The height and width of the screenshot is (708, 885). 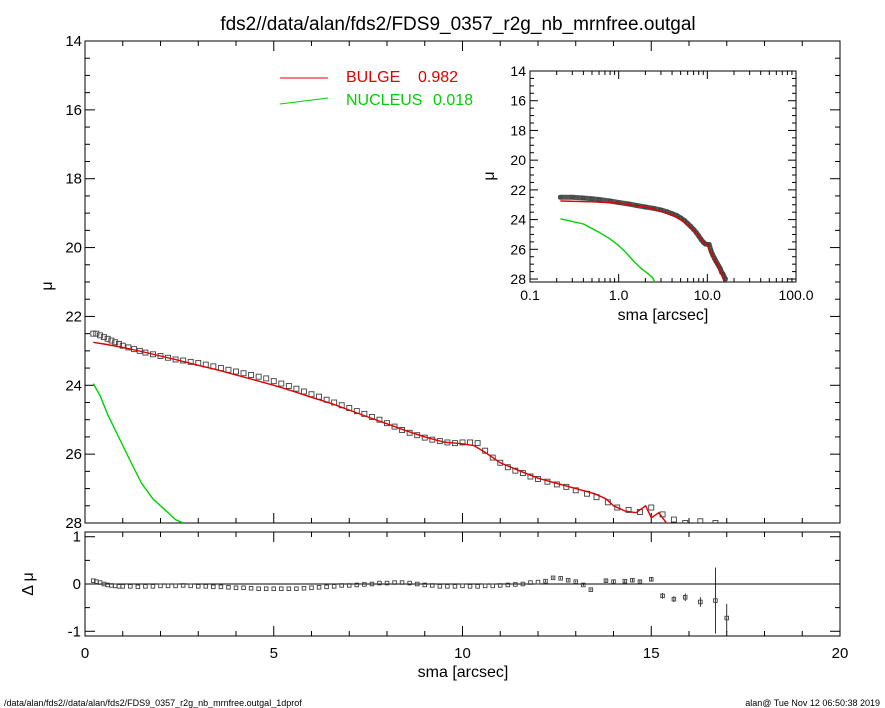 I want to click on residual-x-tick-label: 15, so click(x=651, y=653).